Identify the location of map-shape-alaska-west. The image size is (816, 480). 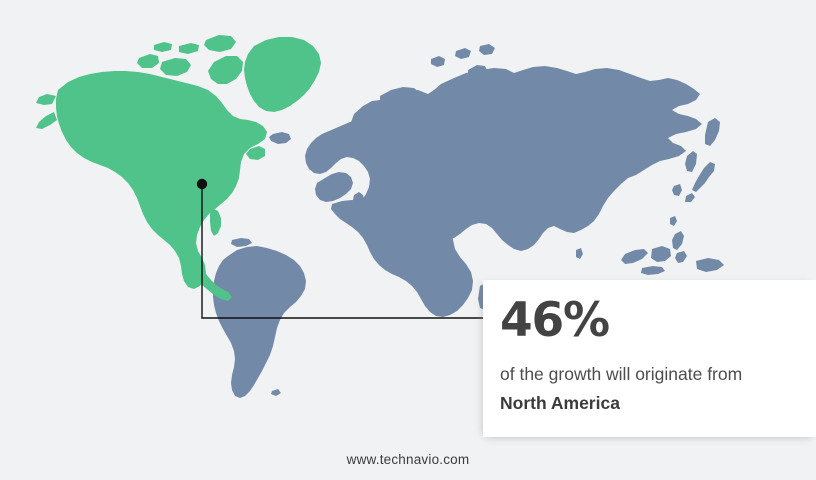
(46, 99).